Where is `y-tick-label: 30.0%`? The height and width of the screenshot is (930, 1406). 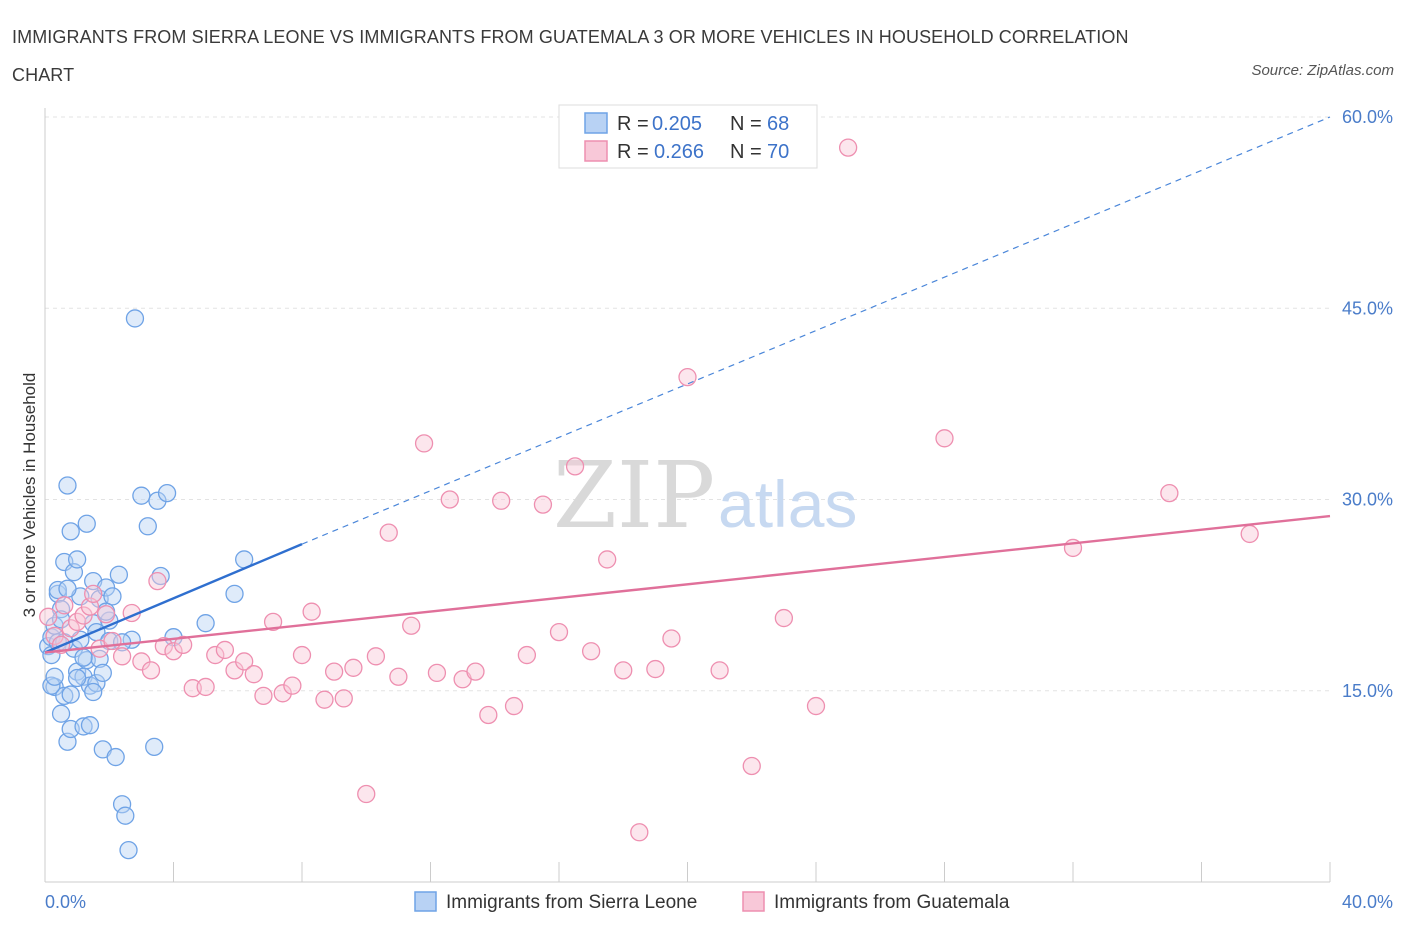
y-tick-label: 30.0% is located at coordinates (1367, 500).